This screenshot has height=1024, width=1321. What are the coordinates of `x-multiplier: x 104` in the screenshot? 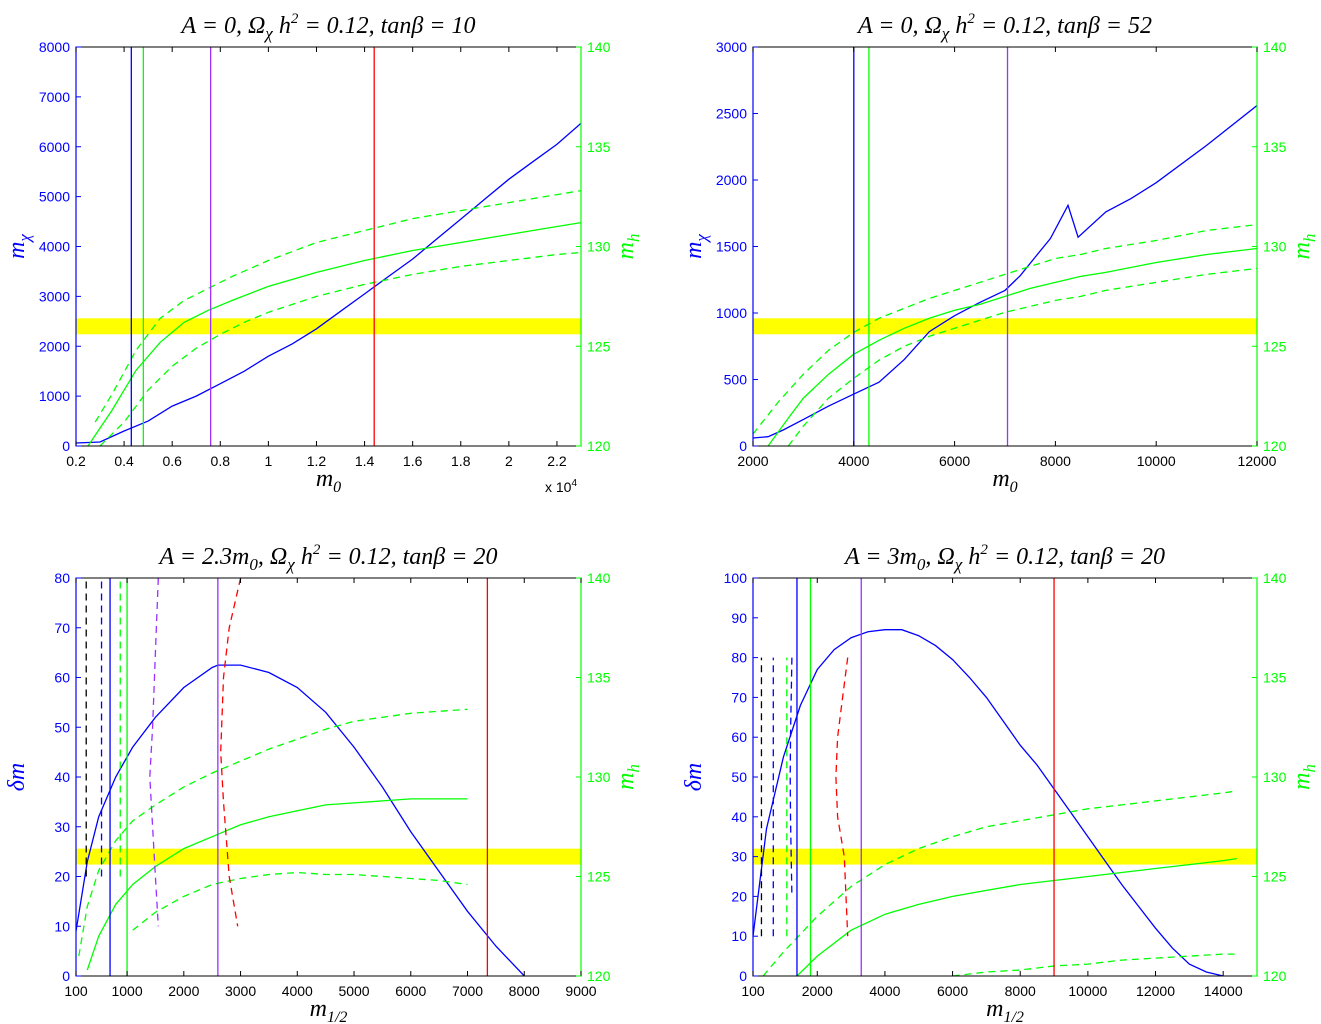 It's located at (561, 486).